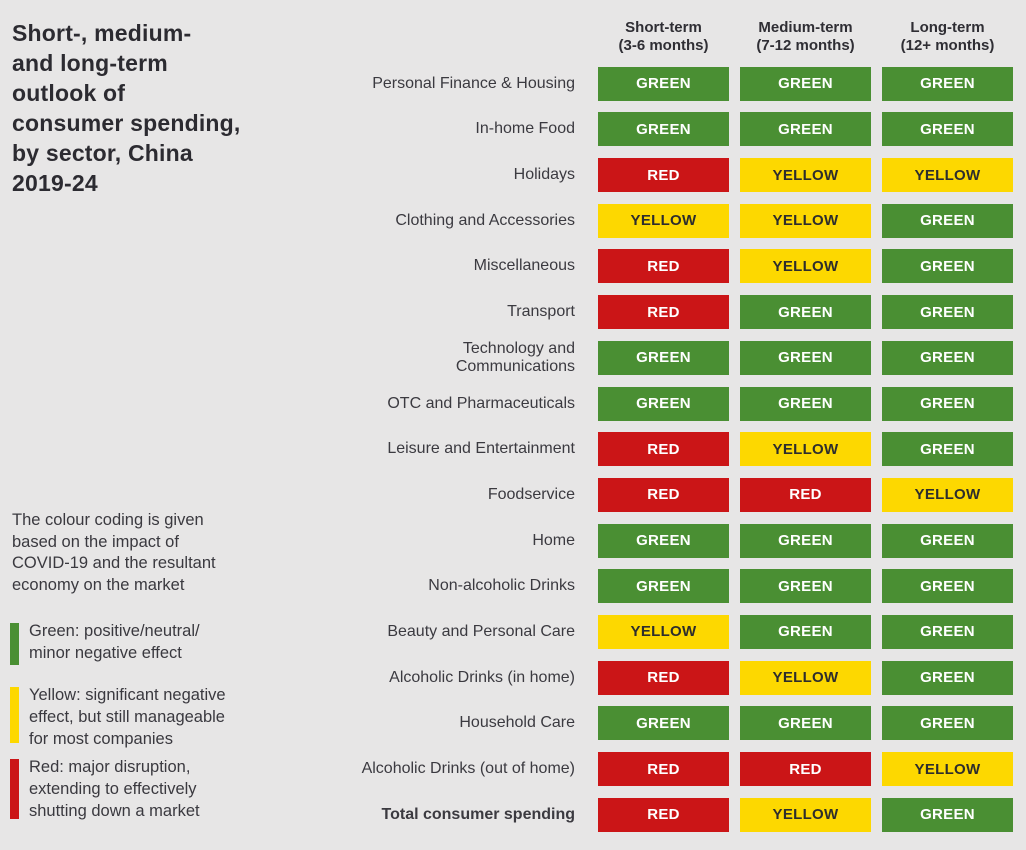 The height and width of the screenshot is (850, 1026). Describe the element at coordinates (805, 36) in the screenshot. I see `column-header-medium-term: Medium-term (7-12 months)` at that location.